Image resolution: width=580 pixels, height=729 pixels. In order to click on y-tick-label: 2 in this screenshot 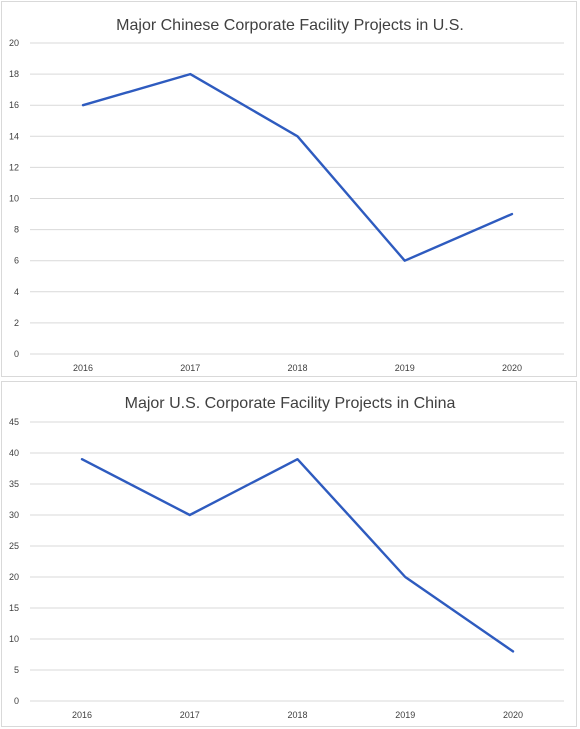, I will do `click(16, 323)`.